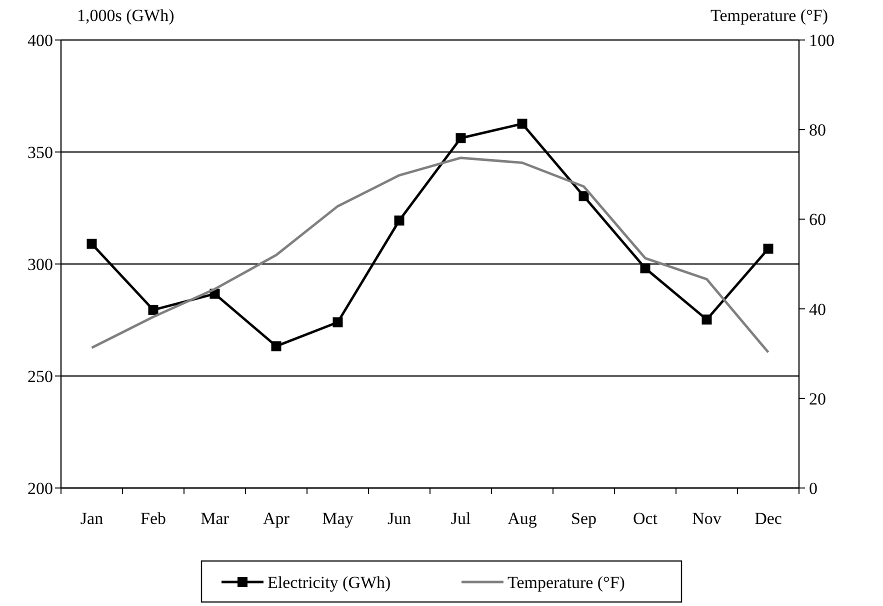  Describe the element at coordinates (40, 40) in the screenshot. I see `y-tick-label: 400` at that location.